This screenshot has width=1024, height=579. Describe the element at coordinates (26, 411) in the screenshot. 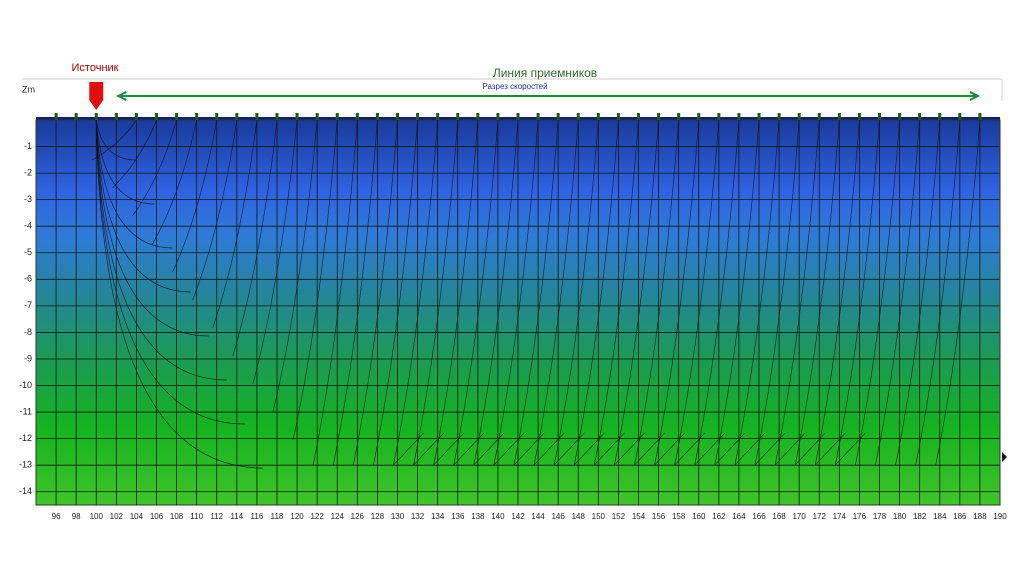

I see `y-tick-label: -11` at that location.